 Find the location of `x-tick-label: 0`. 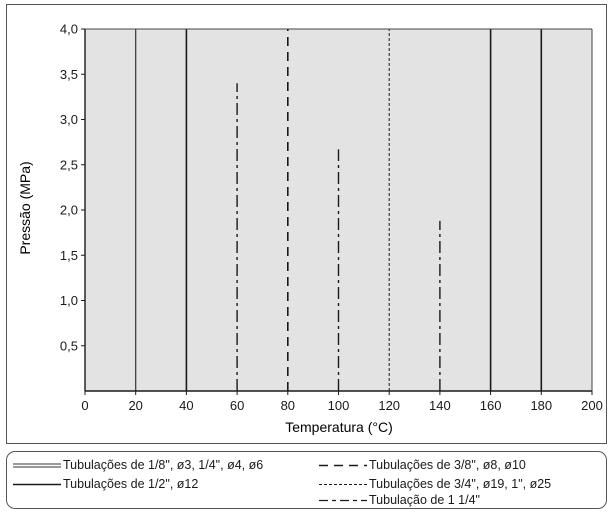

x-tick-label: 0 is located at coordinates (84, 405).